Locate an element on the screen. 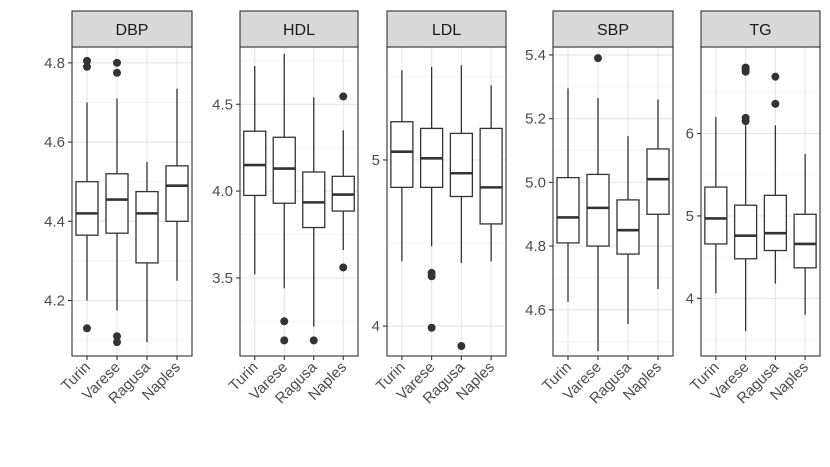  y-tick-label: 4.0 is located at coordinates (222, 191).